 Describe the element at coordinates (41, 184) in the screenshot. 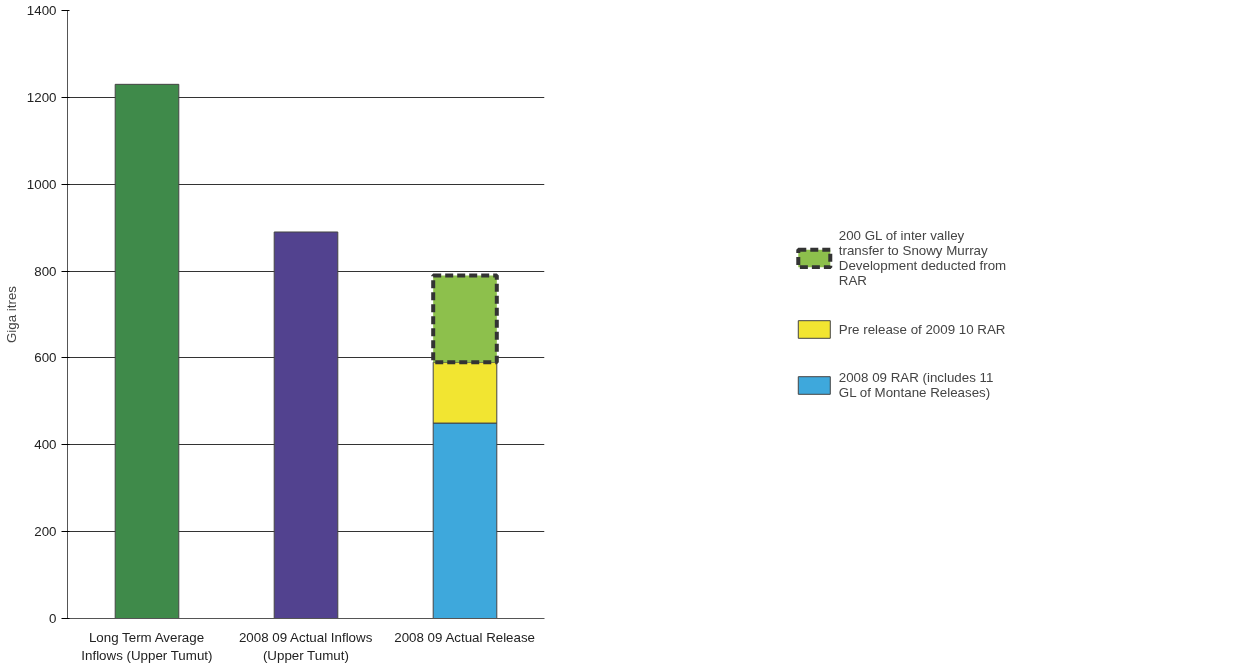

I see `y-tick-label: 1000` at that location.